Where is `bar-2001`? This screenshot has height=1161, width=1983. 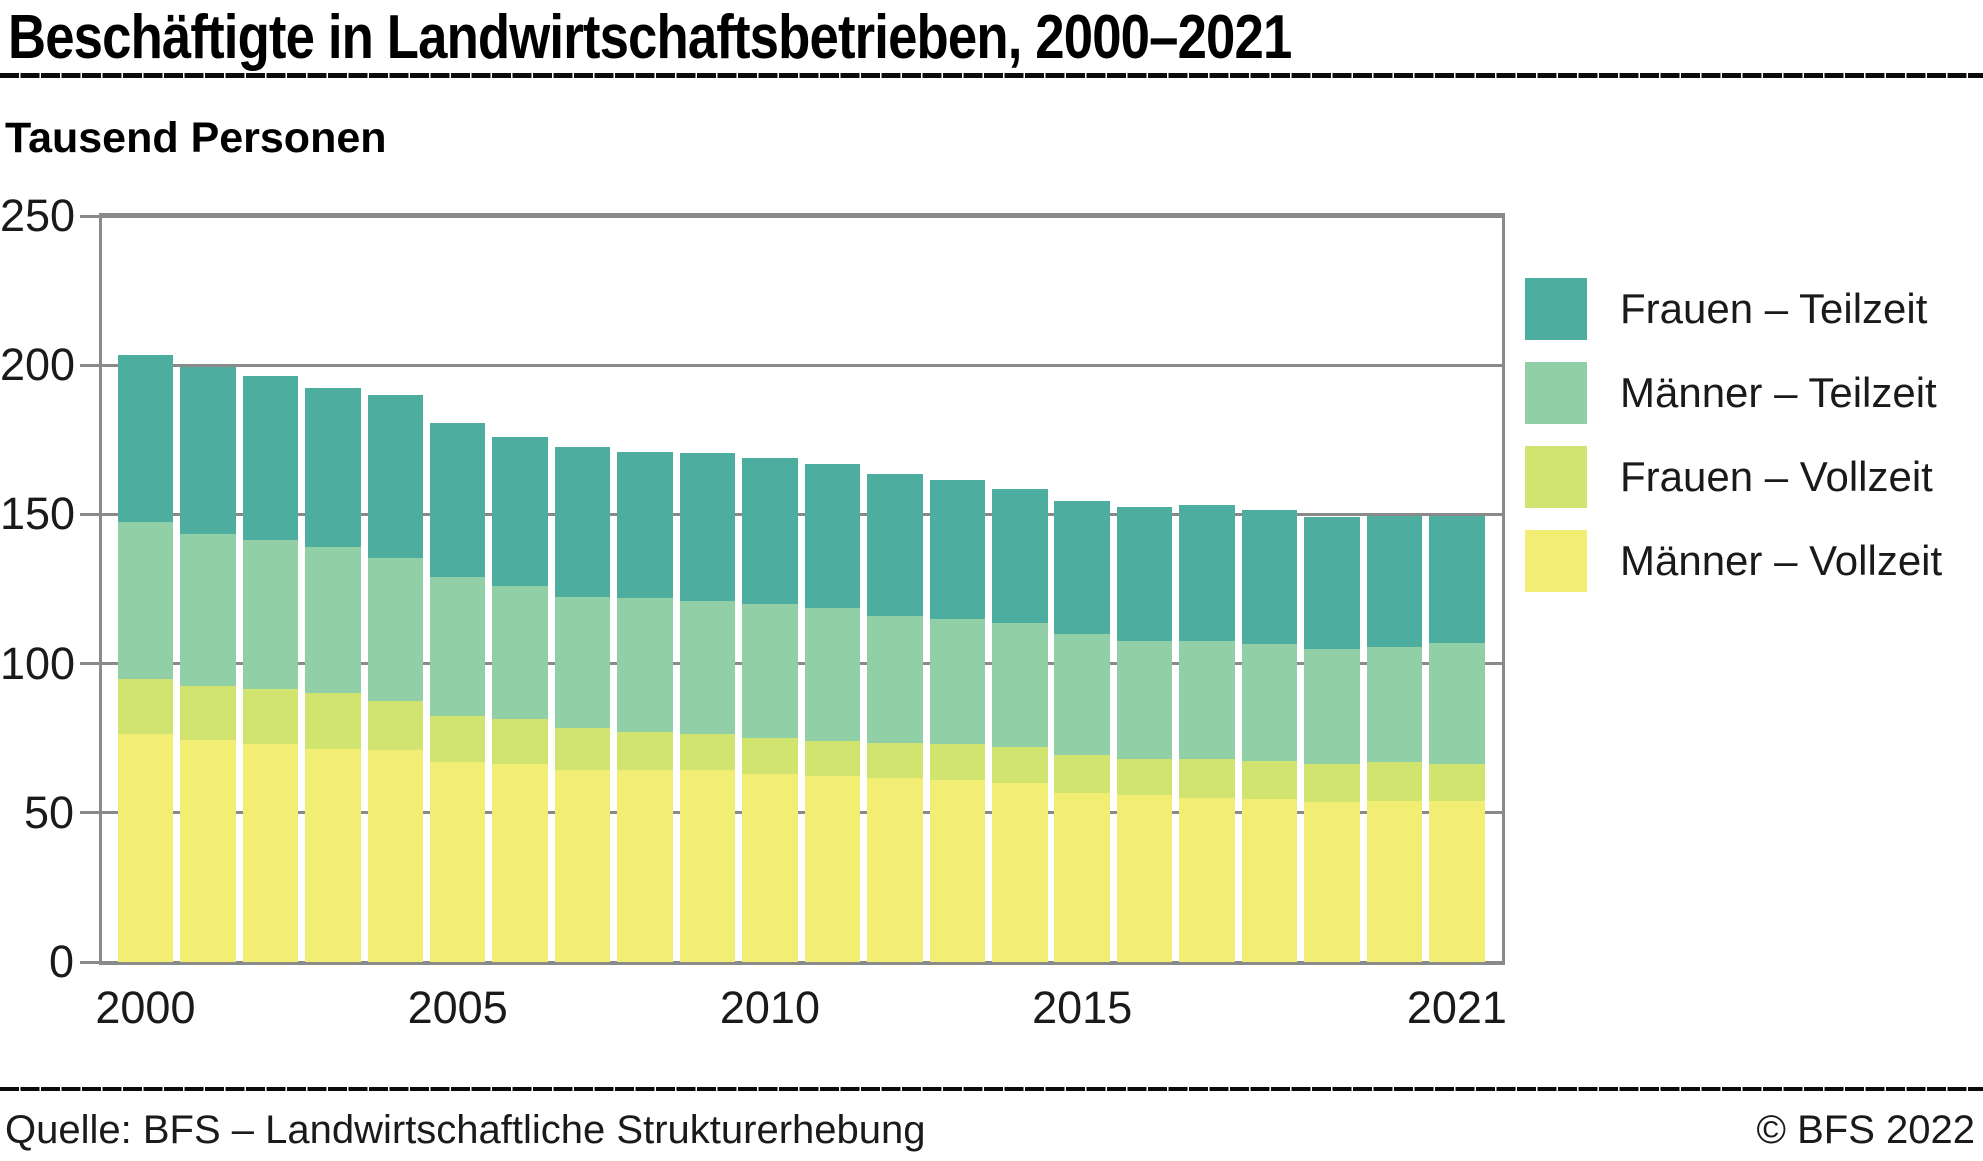
bar-2001 is located at coordinates (208, 664).